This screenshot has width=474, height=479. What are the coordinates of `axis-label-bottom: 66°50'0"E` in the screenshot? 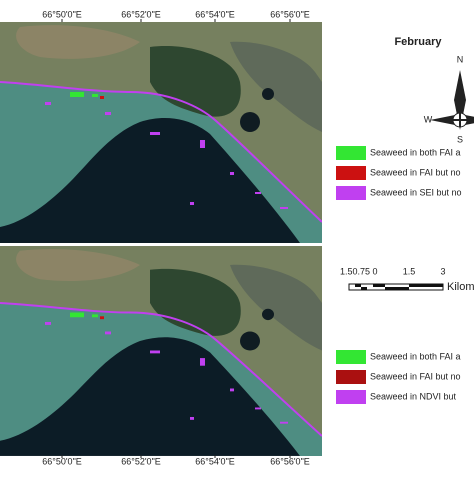 It's located at (62, 461).